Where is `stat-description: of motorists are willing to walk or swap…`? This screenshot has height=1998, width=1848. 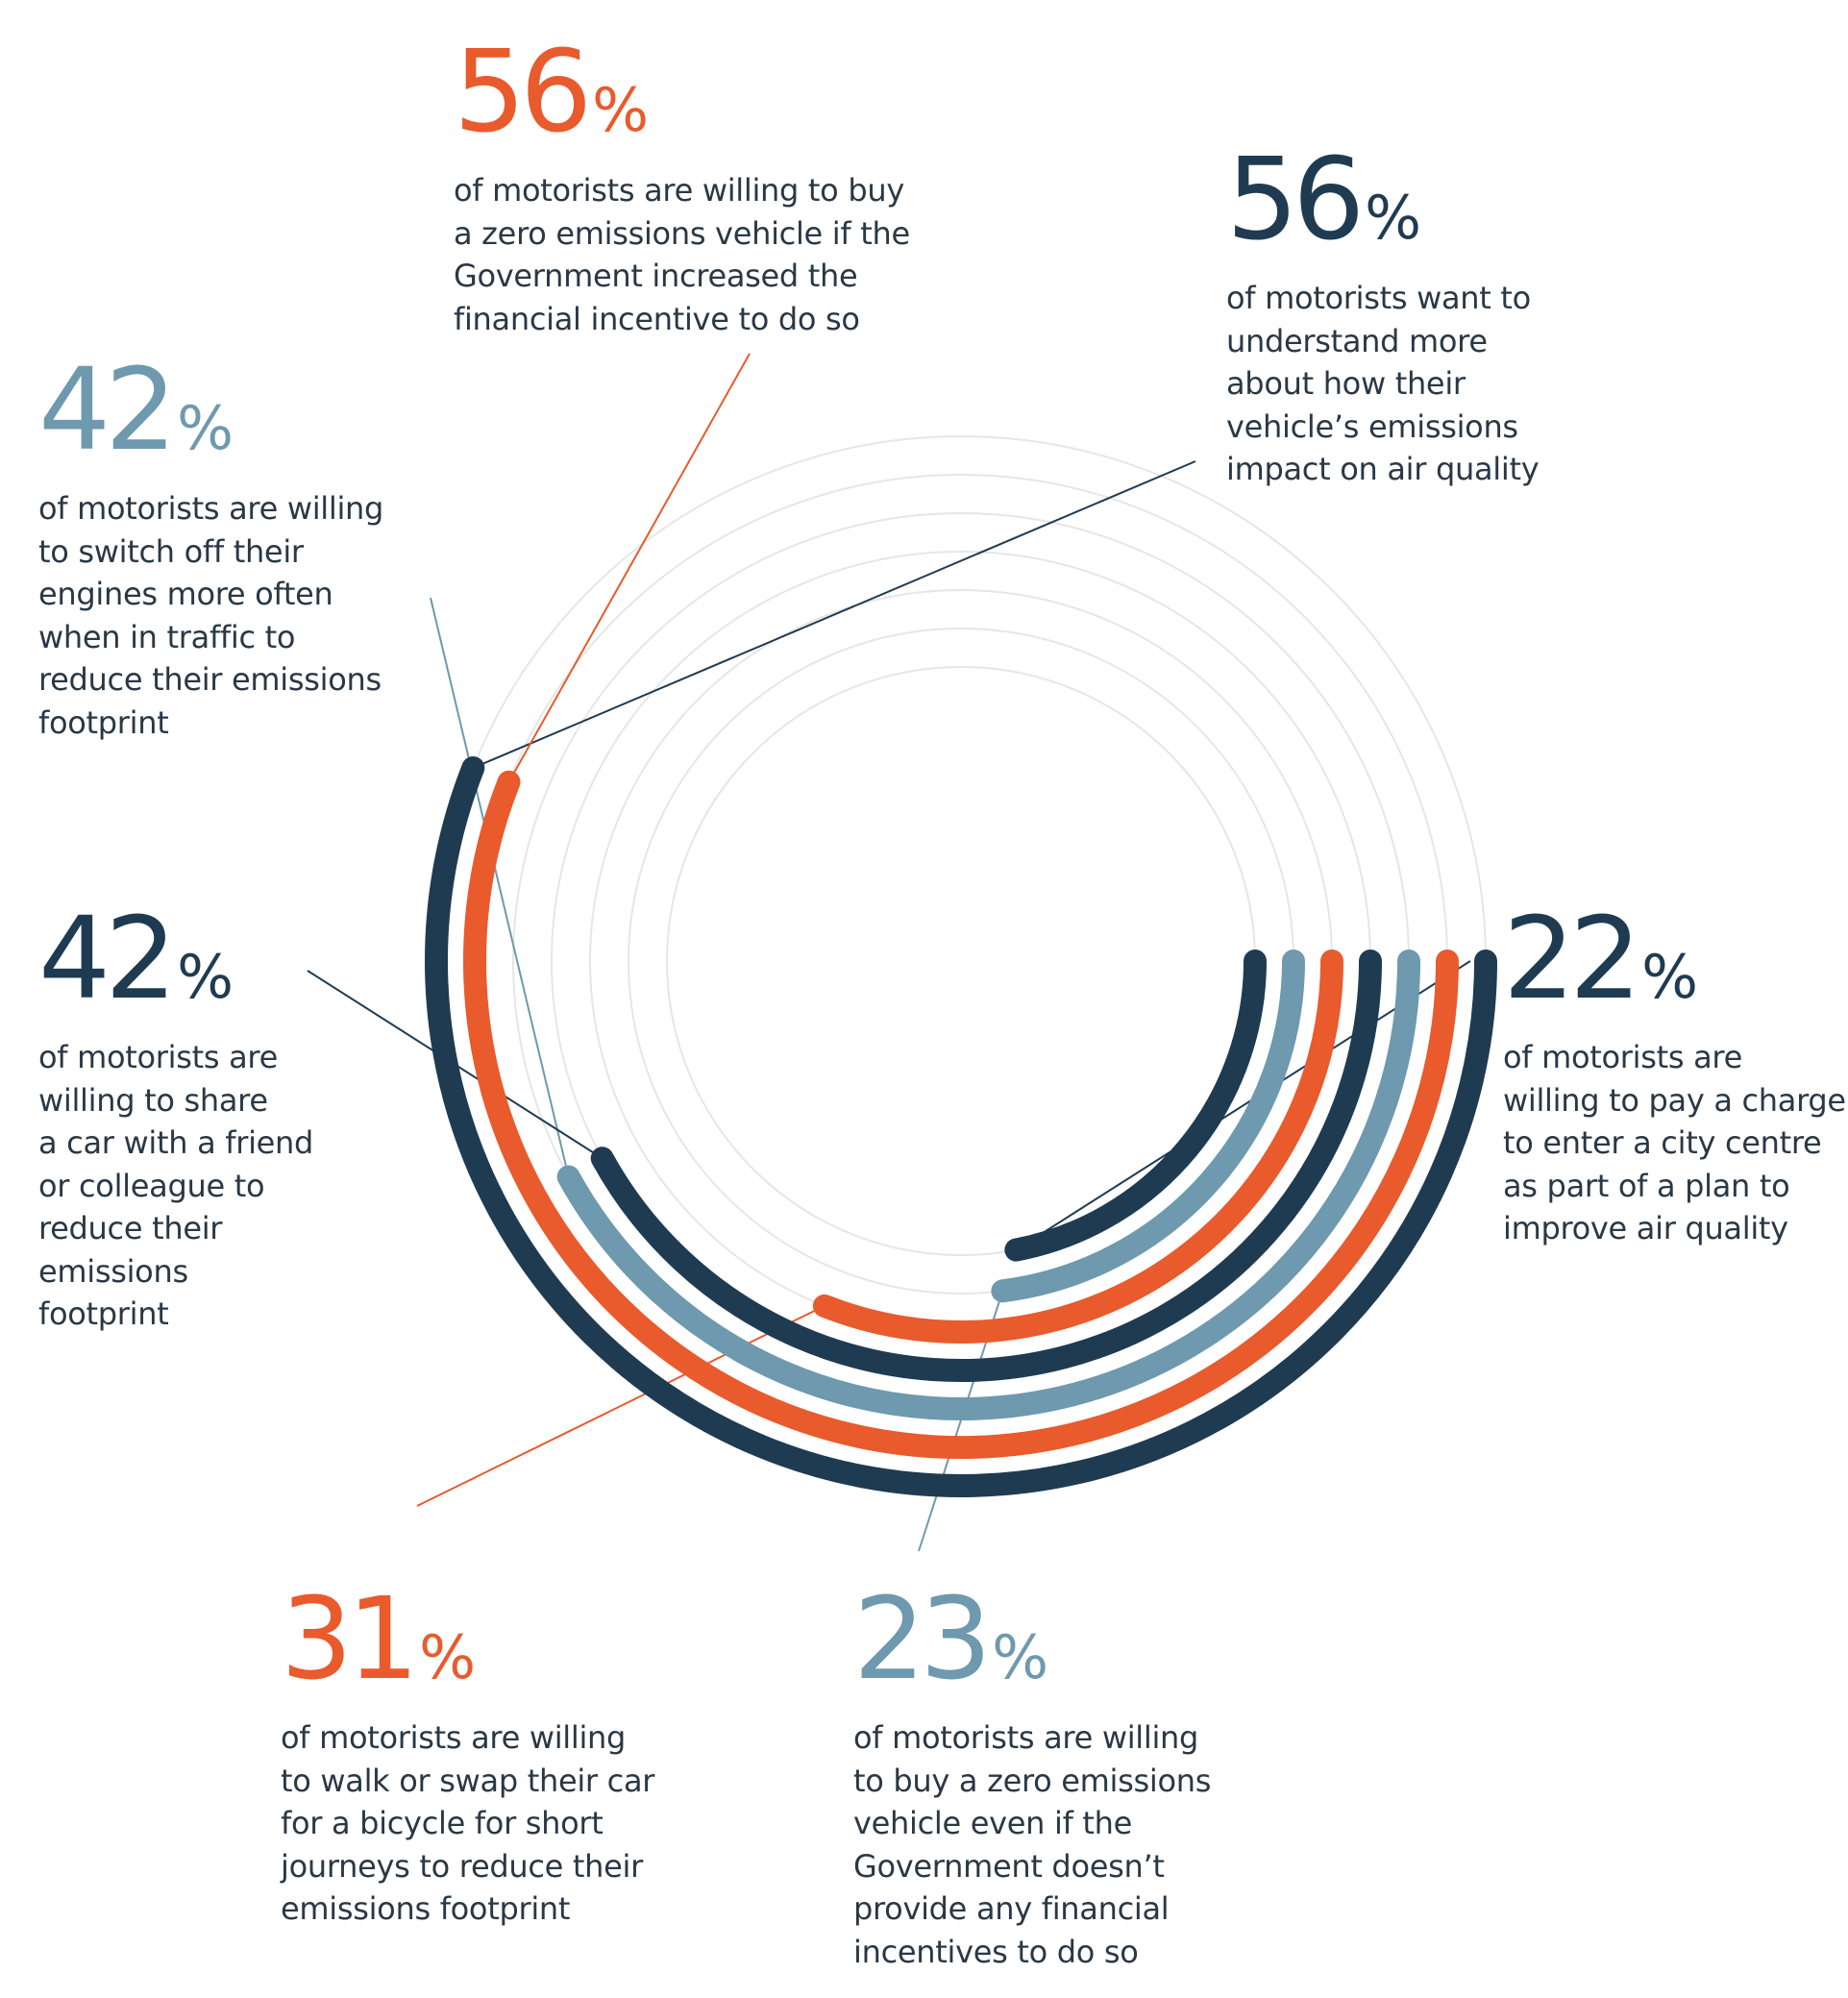
stat-description: of motorists are willing to walk or swap… is located at coordinates (468, 1823).